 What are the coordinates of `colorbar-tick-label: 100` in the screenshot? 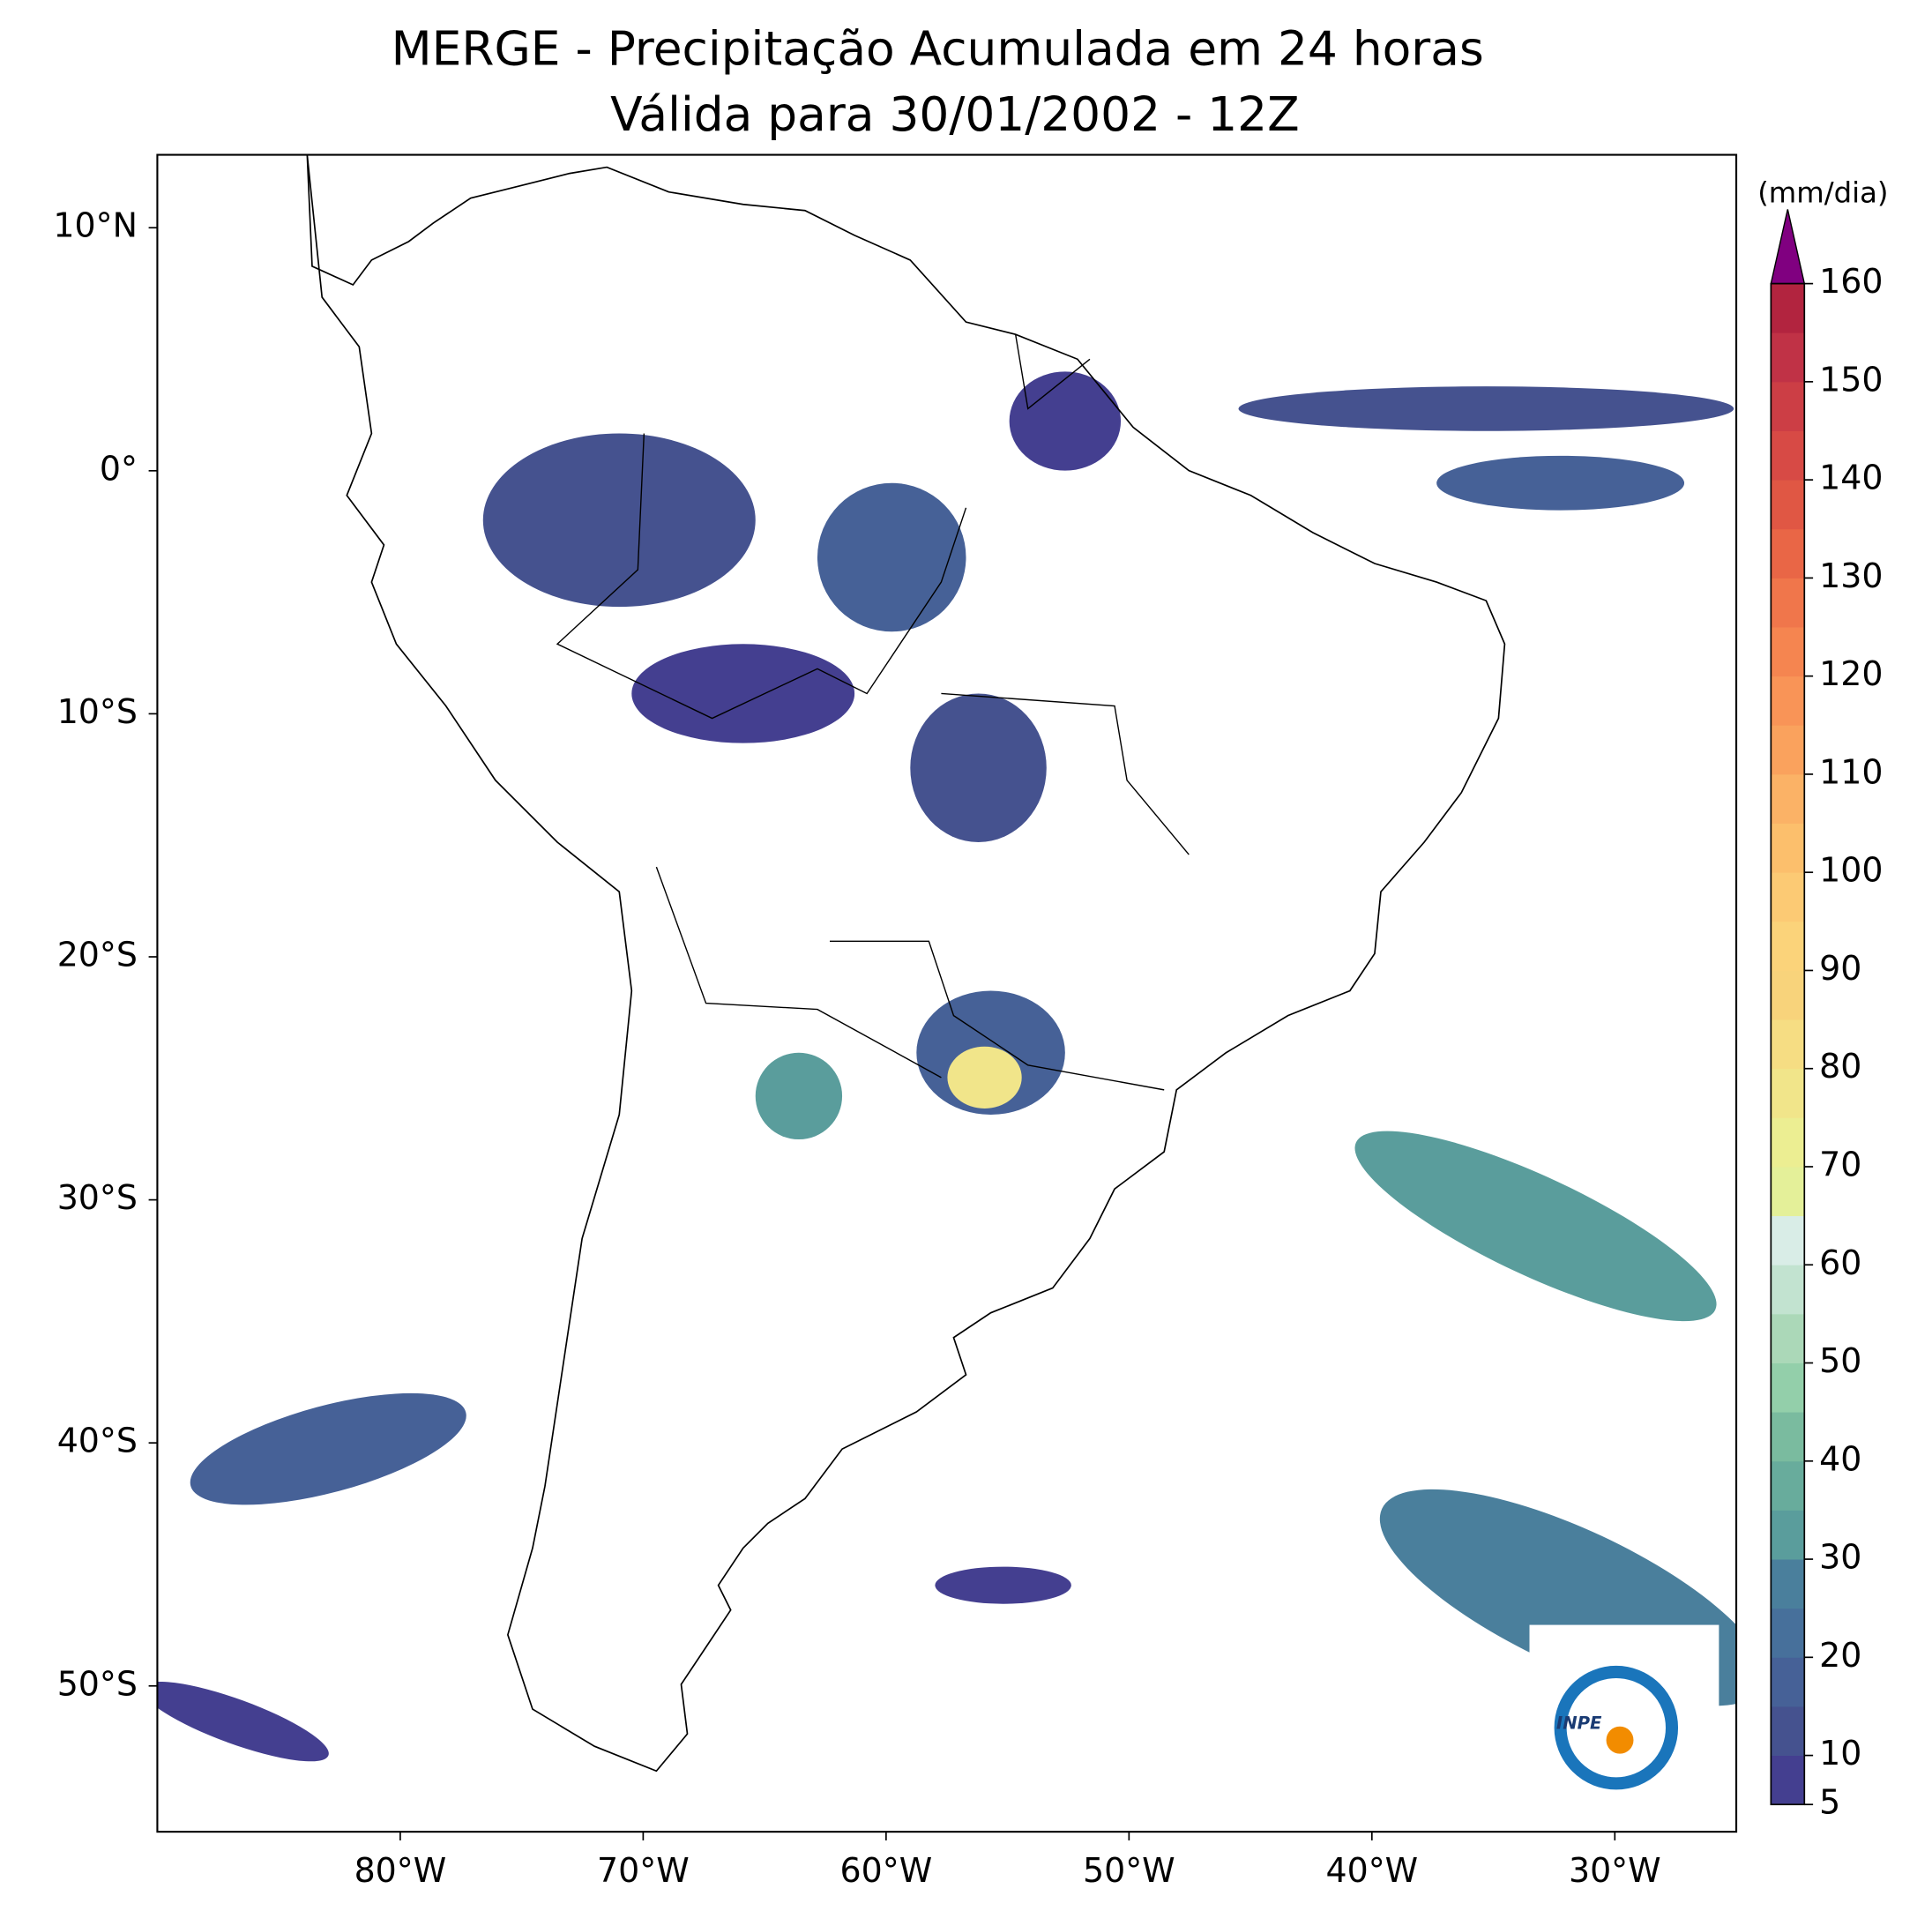 It's located at (1851, 871).